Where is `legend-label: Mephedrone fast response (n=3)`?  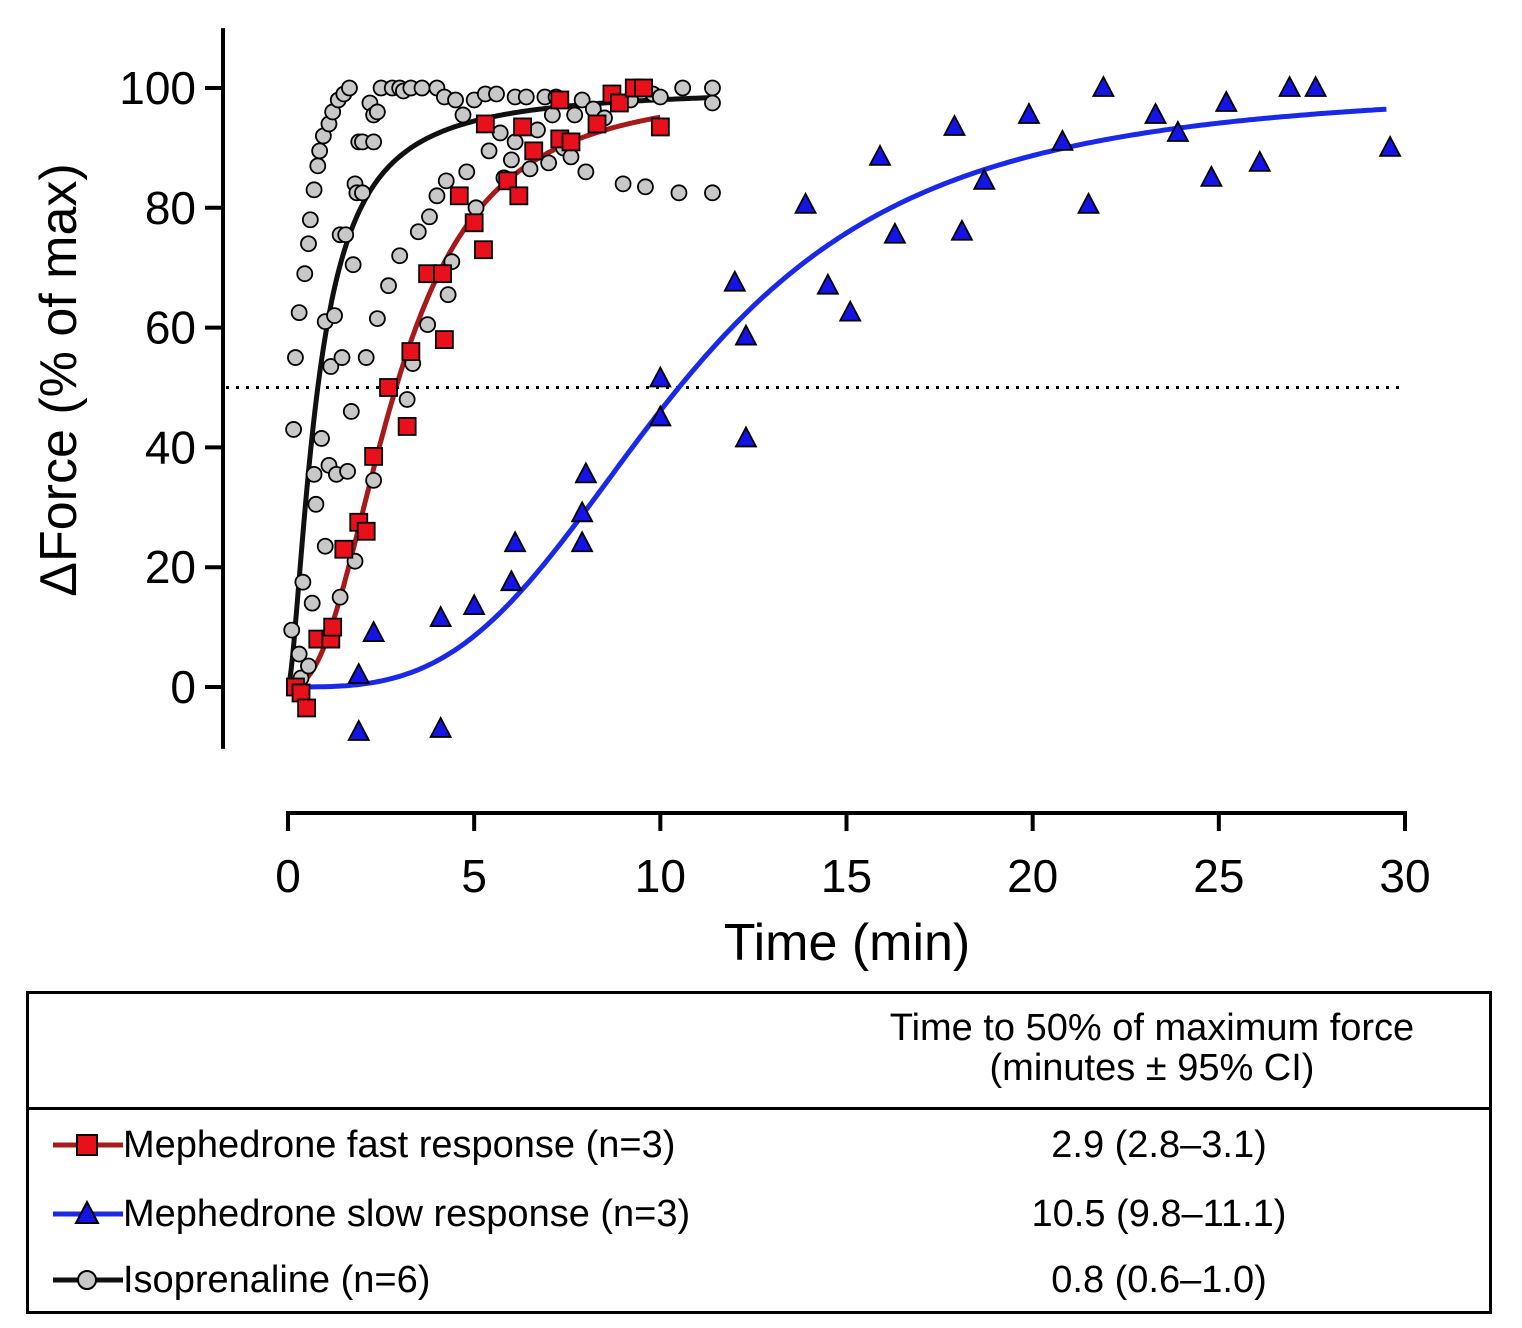 legend-label: Mephedrone fast response (n=3) is located at coordinates (399, 1145).